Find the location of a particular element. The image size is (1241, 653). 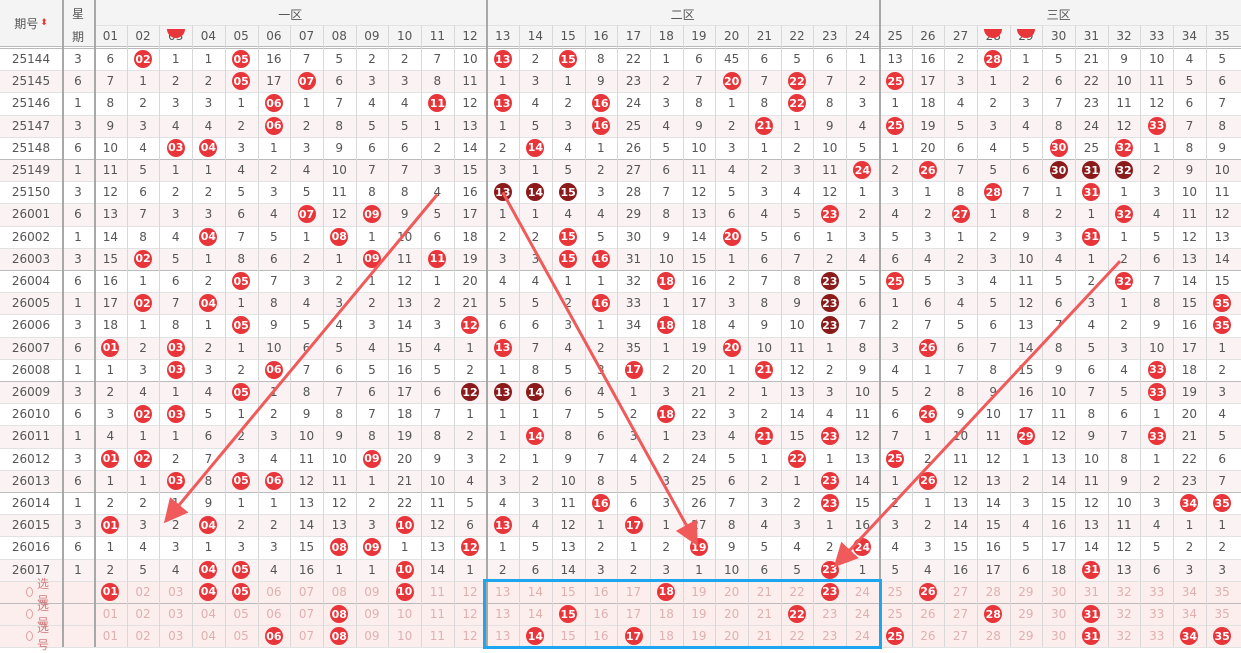

picked-ball: 01 is located at coordinates (110, 591).